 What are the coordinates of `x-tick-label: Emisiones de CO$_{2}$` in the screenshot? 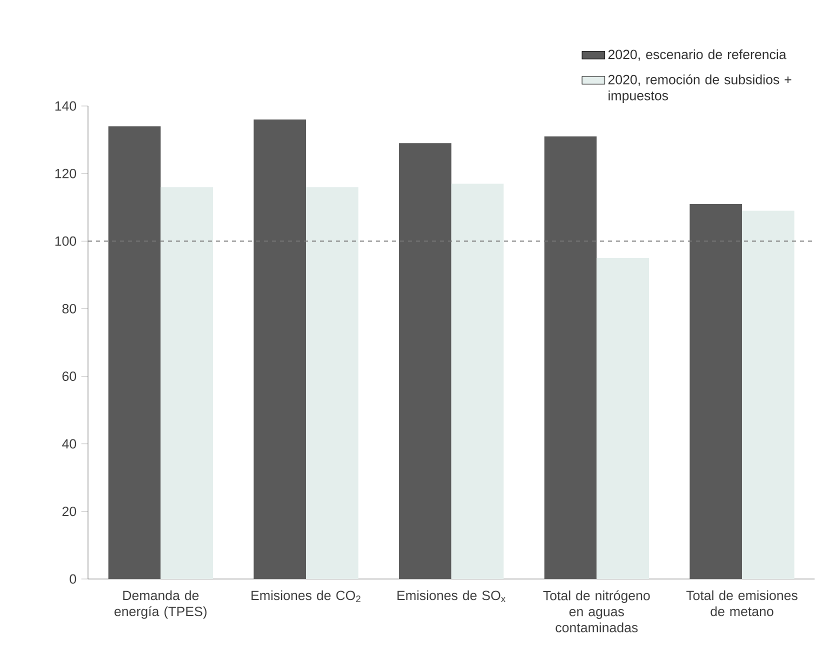 It's located at (306, 596).